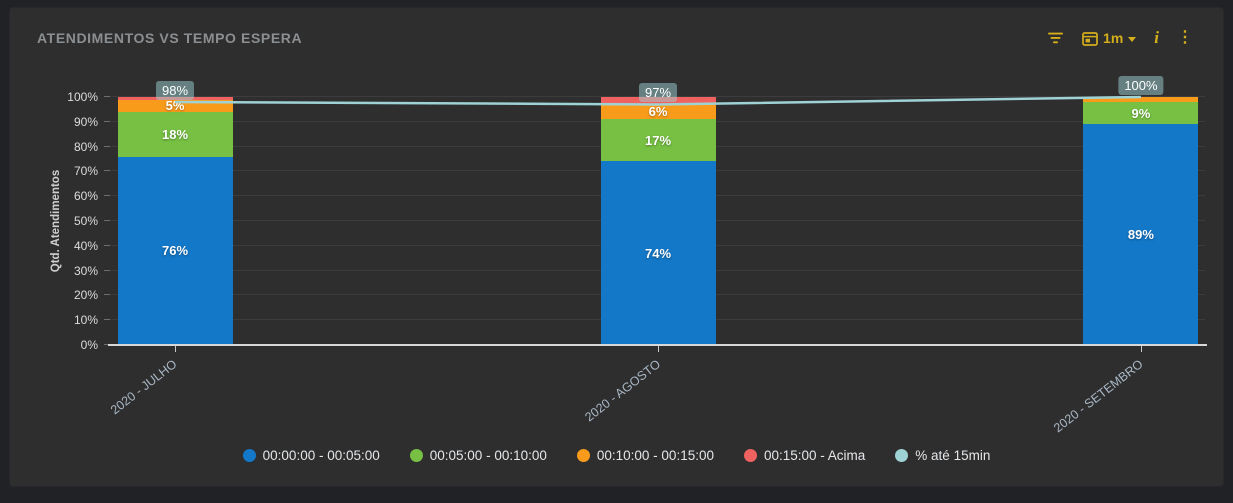 The image size is (1233, 503). I want to click on date-range-button: 1m, so click(1109, 38).